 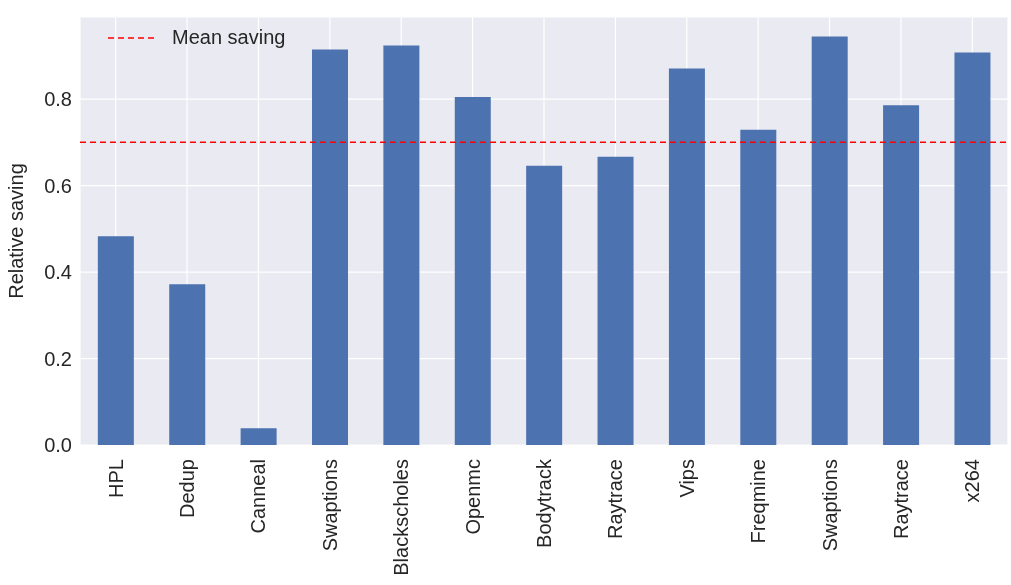 I want to click on x-tick-label: Dedup, so click(x=187, y=488).